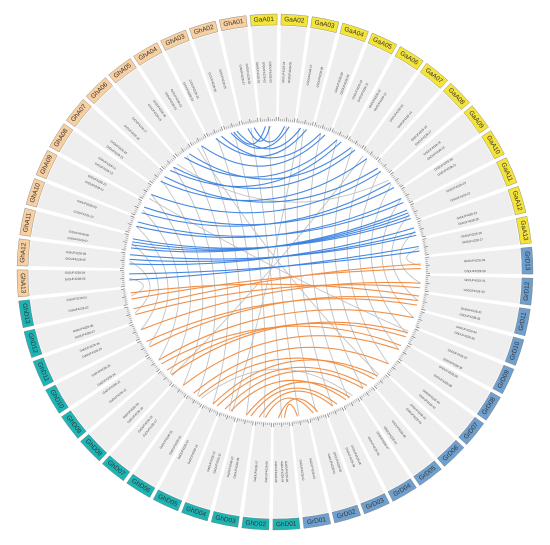  Describe the element at coordinates (503, 379) in the screenshot. I see `chromosome-GrD09` at that location.